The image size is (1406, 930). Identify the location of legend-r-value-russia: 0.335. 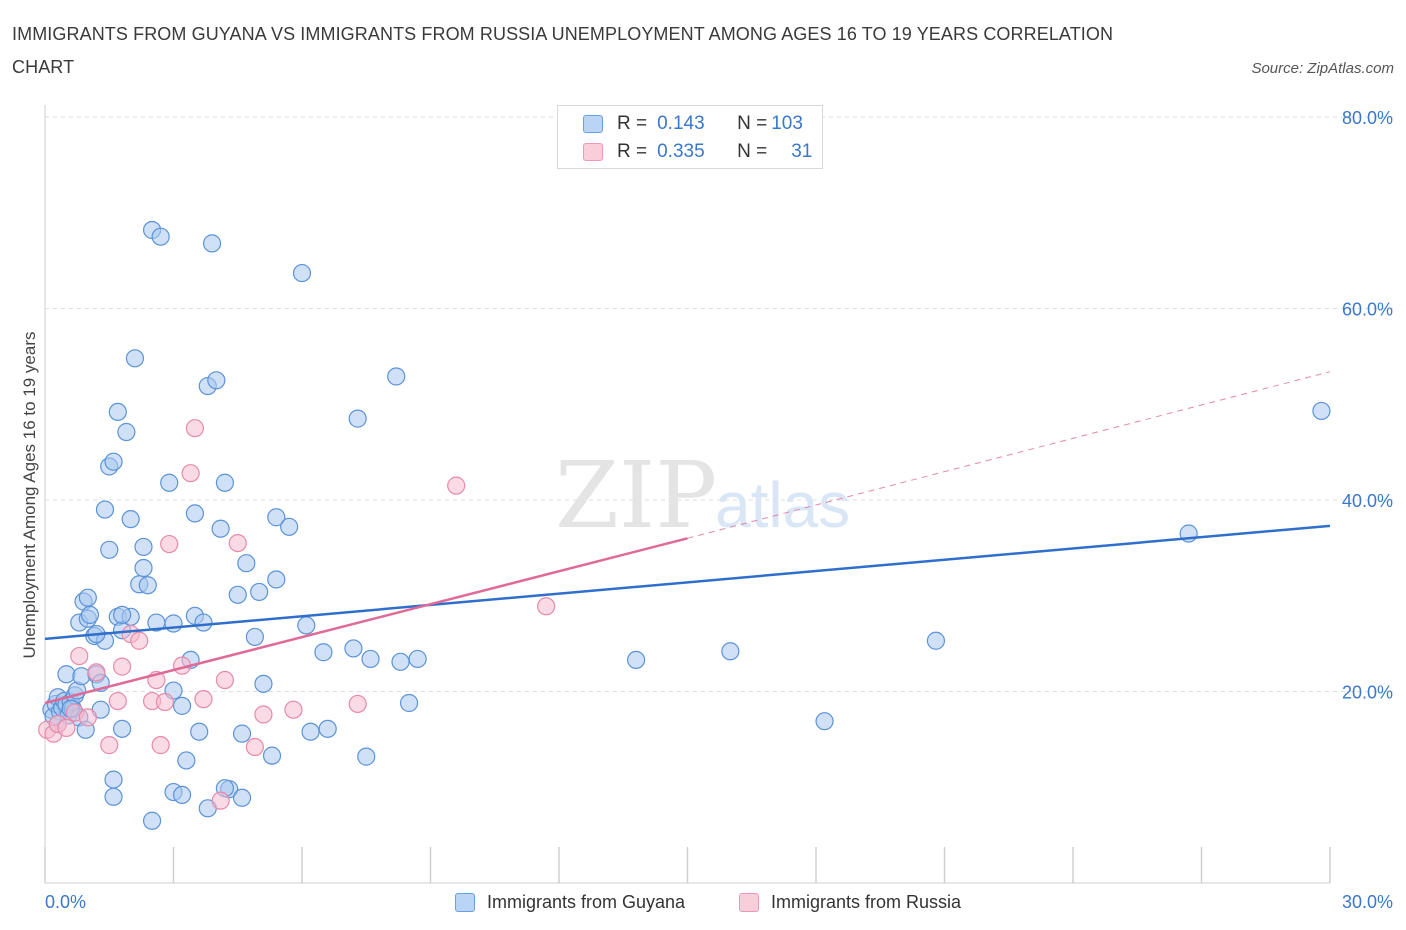
(681, 151).